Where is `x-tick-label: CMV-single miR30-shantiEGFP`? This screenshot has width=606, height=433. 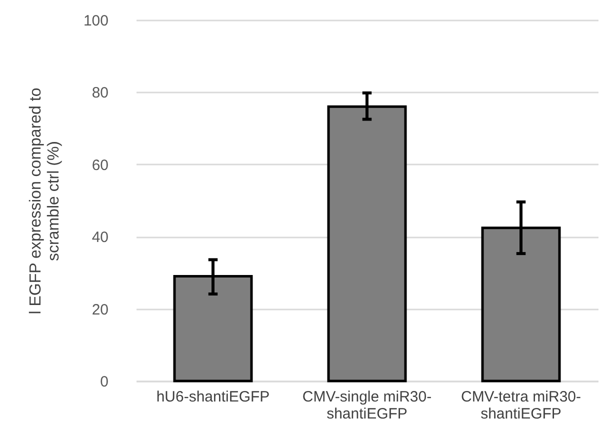
x-tick-label: CMV-single miR30-shantiEGFP is located at coordinates (367, 405).